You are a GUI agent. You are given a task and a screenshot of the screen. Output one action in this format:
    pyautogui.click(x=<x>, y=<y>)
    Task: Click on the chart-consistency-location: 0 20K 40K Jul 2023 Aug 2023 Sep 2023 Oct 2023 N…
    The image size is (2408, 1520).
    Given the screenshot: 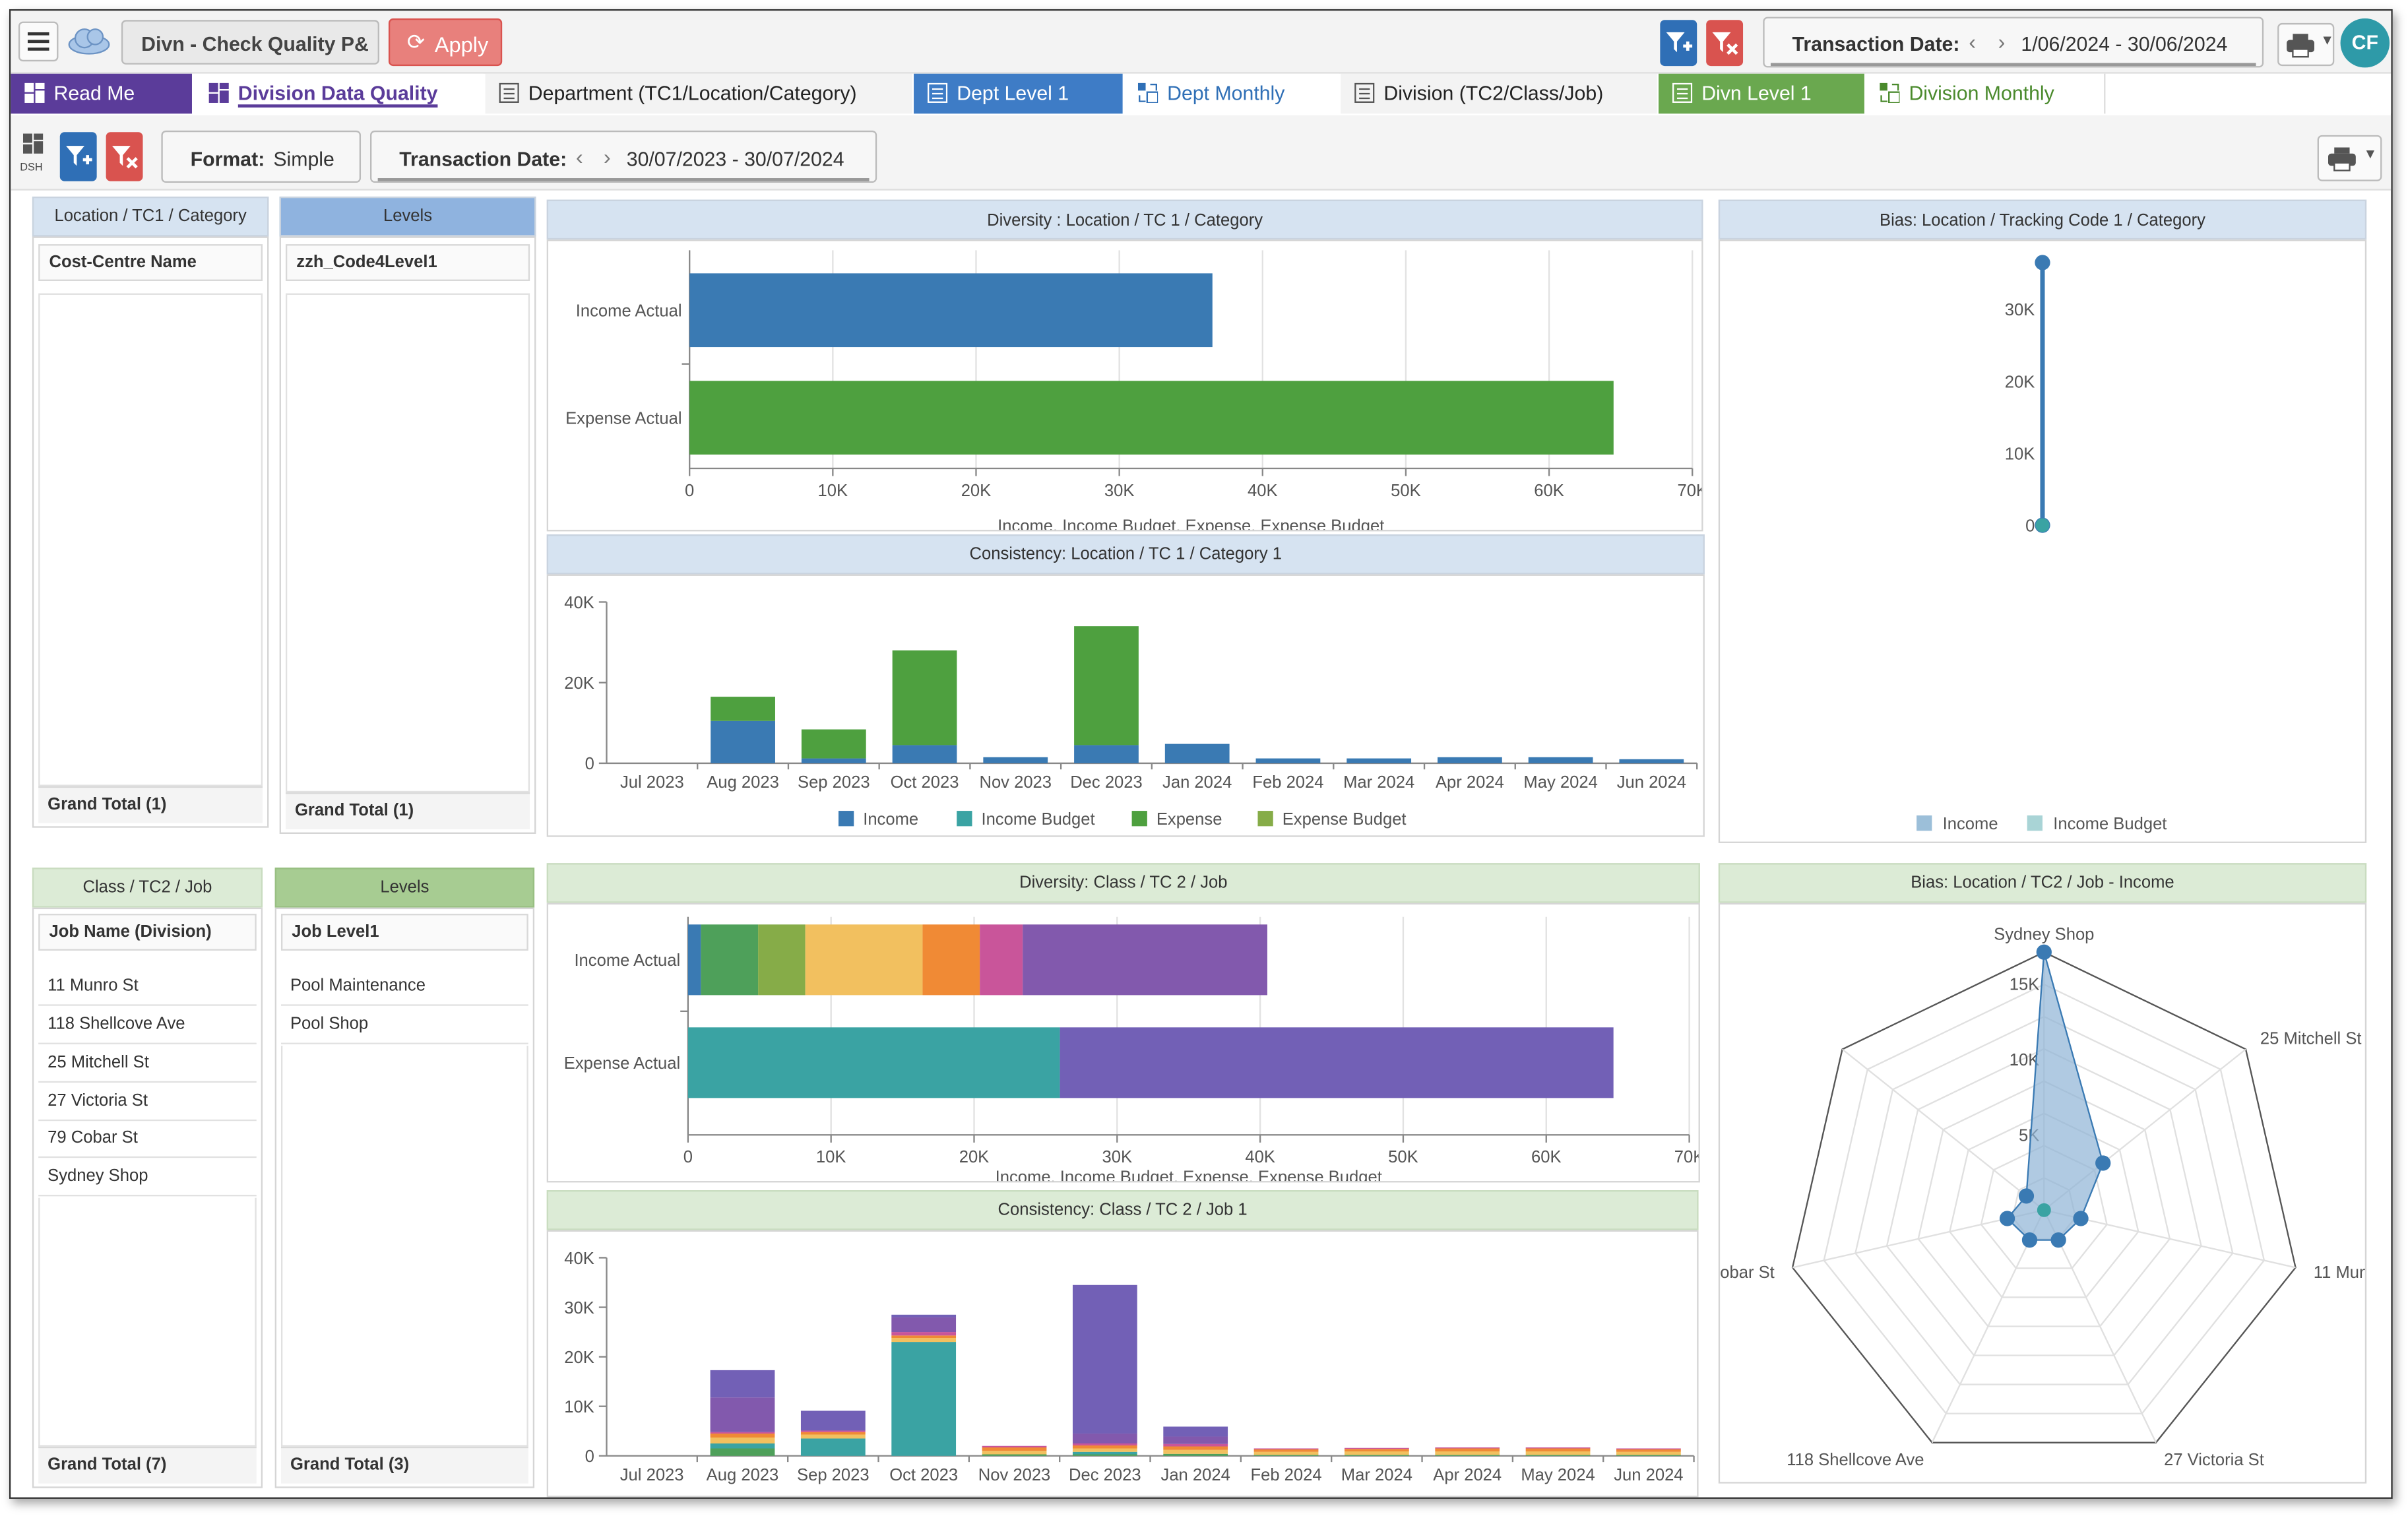 What is the action you would take?
    pyautogui.click(x=1125, y=705)
    